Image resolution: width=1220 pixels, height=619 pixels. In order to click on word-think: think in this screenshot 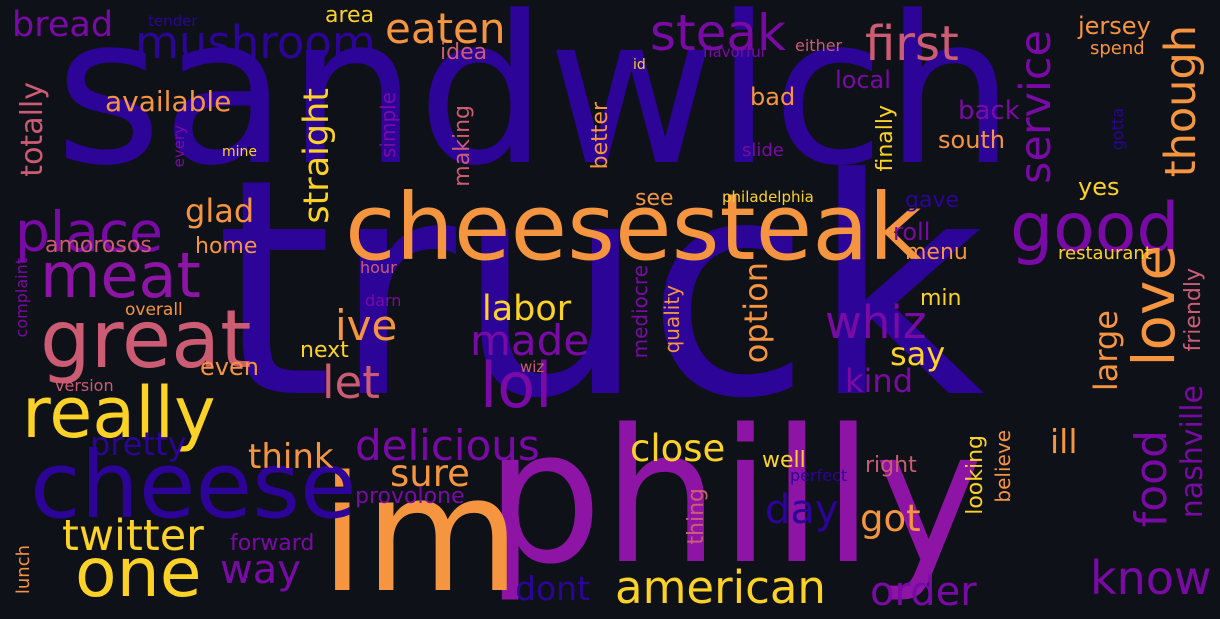, I will do `click(291, 457)`.